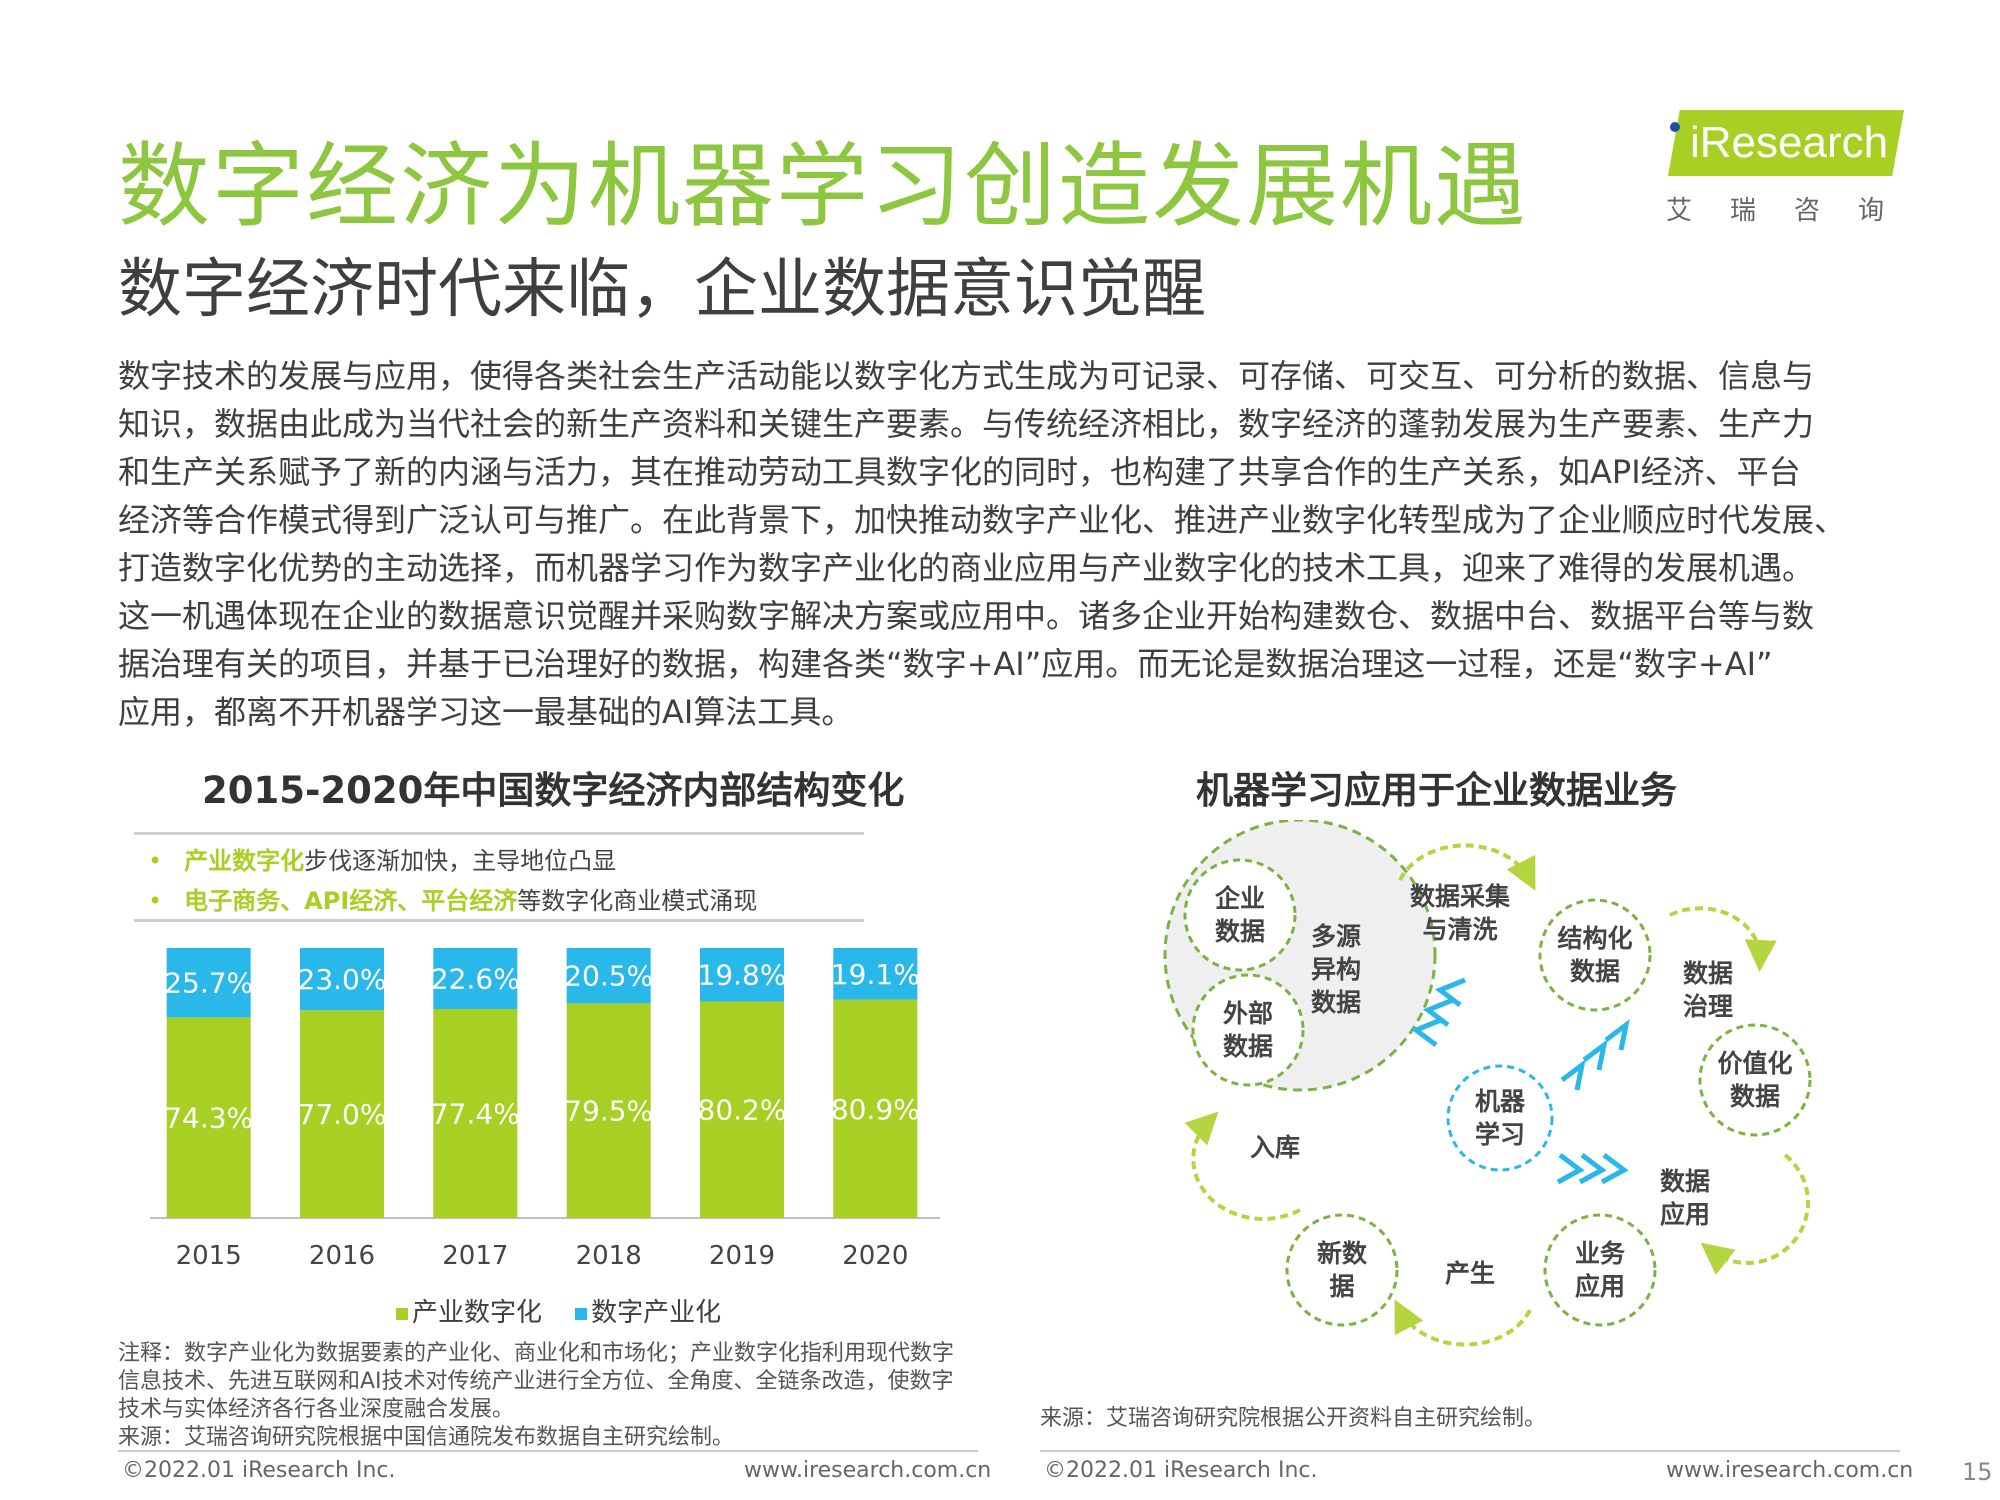 The width and height of the screenshot is (2000, 1500). Describe the element at coordinates (1600, 1270) in the screenshot. I see `business-app-node` at that location.